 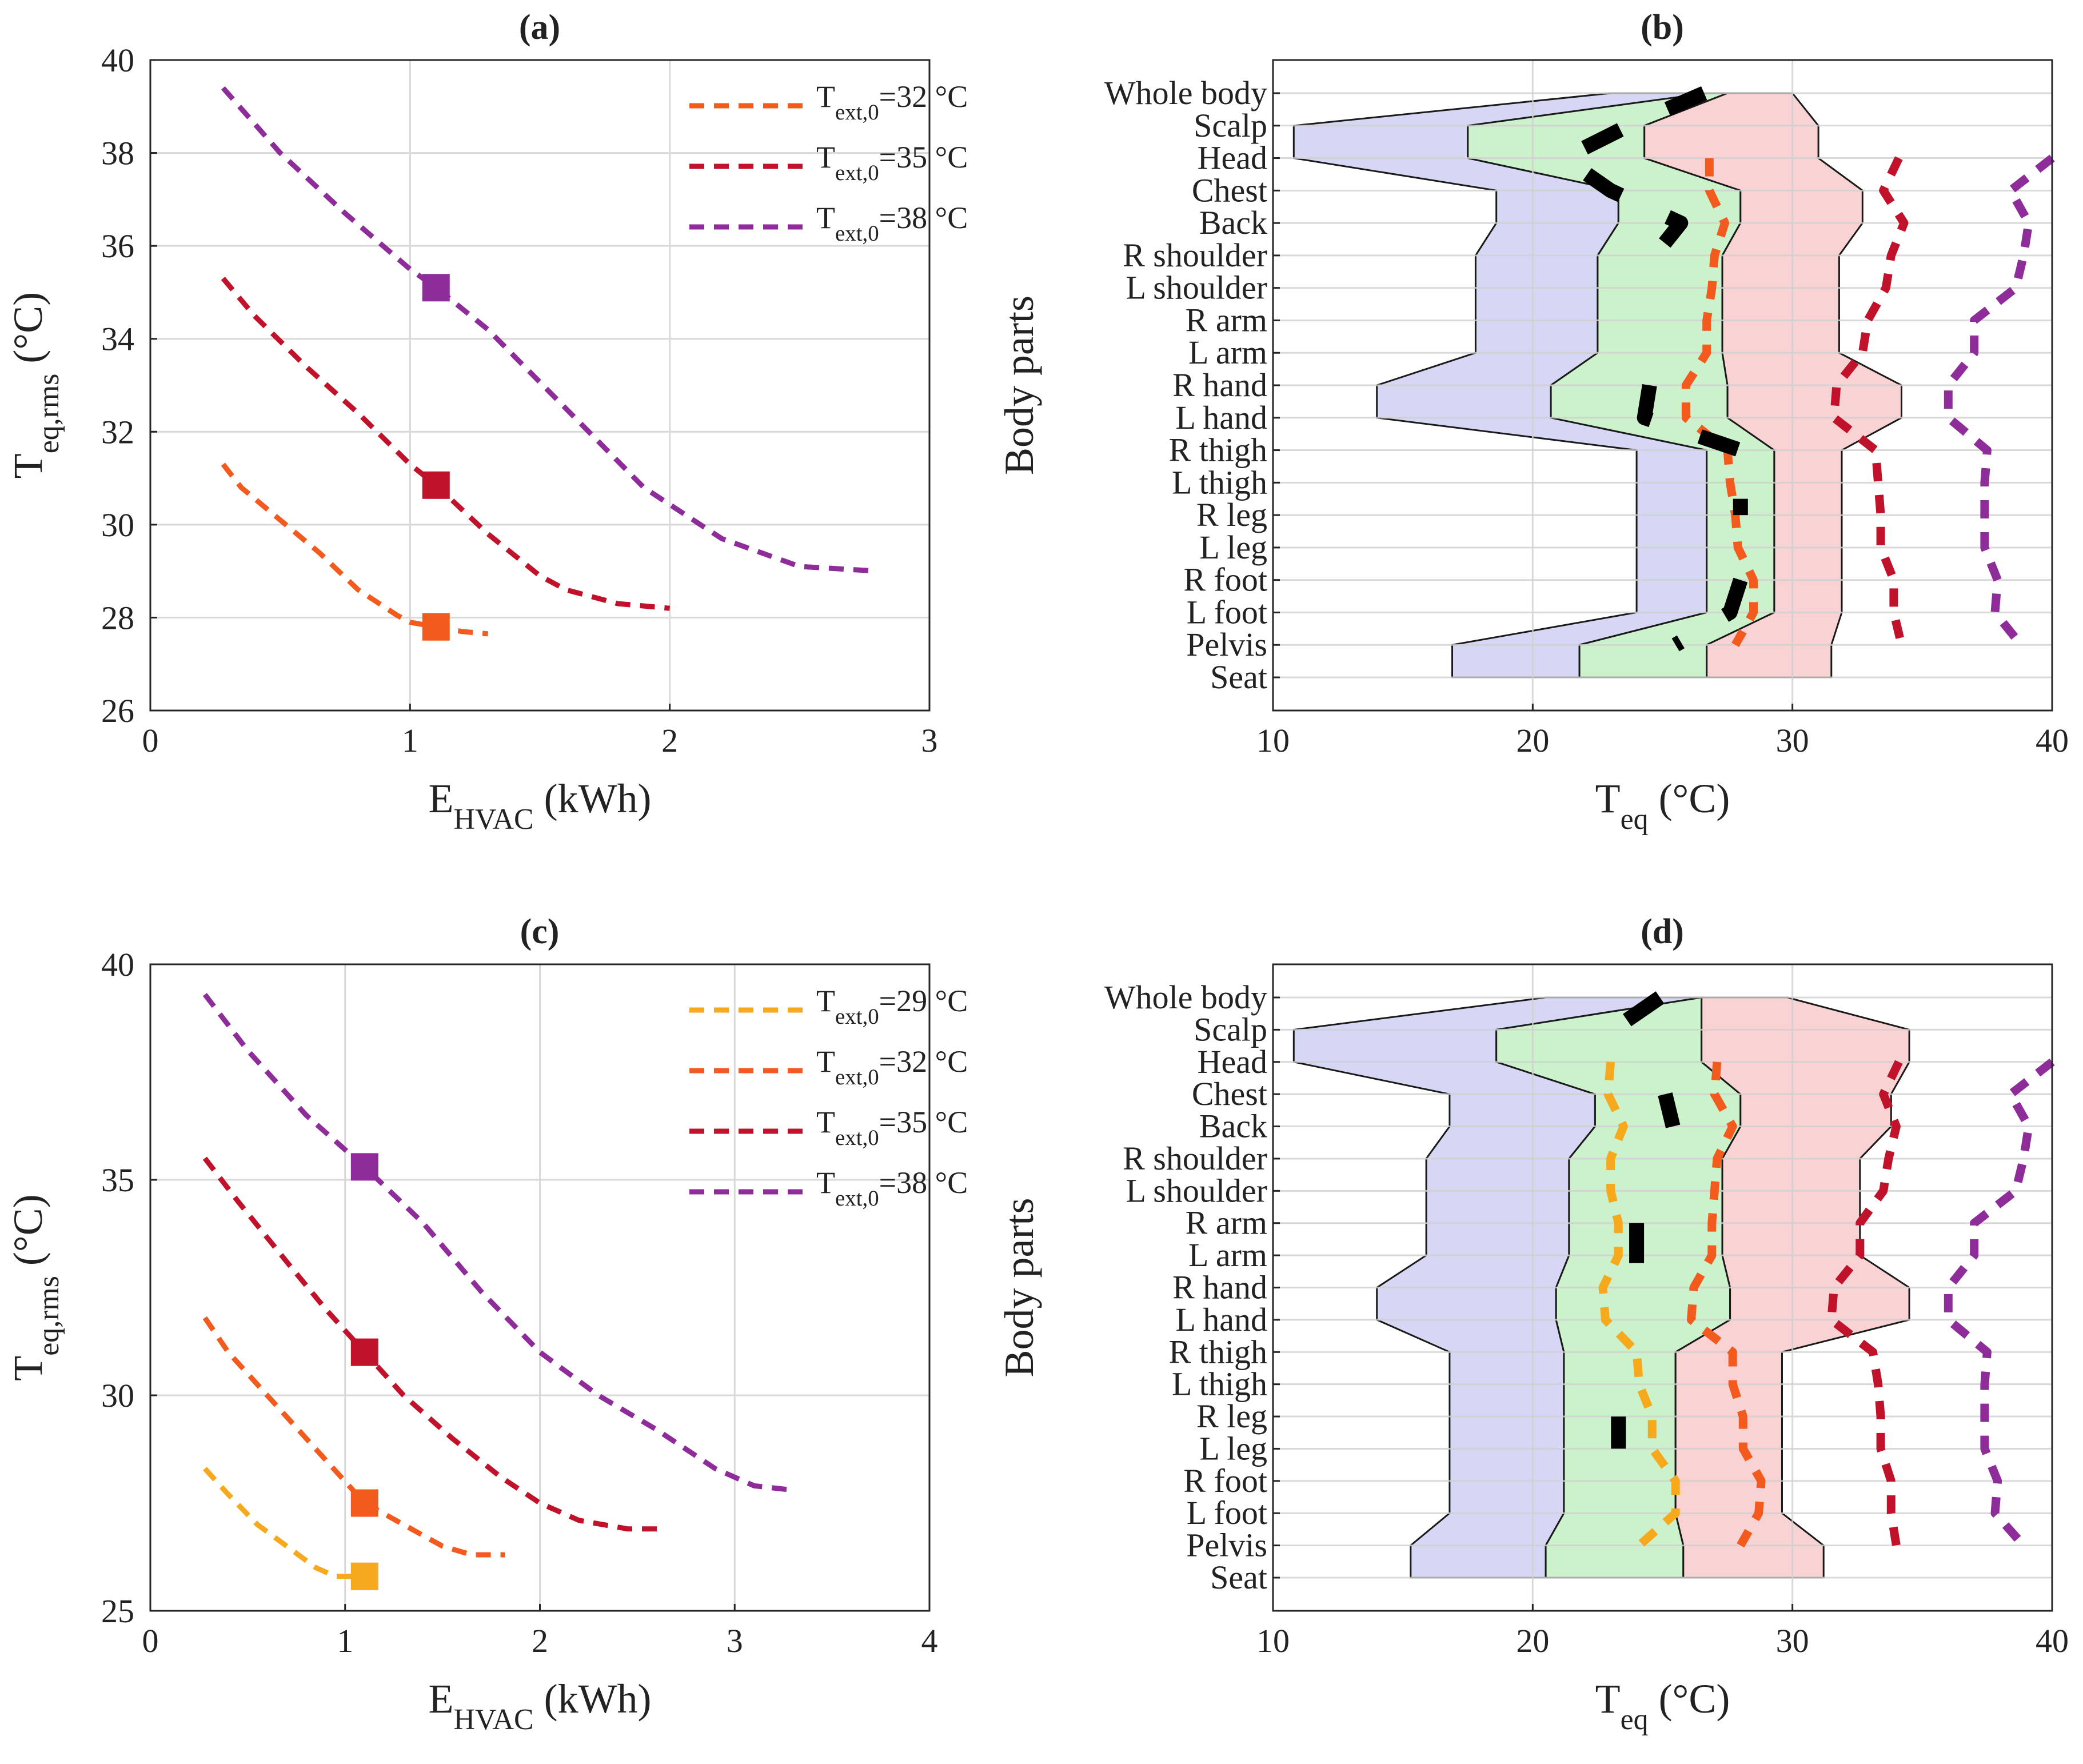 What do you see at coordinates (117, 1180) in the screenshot?
I see `y-tick-label: 35` at bounding box center [117, 1180].